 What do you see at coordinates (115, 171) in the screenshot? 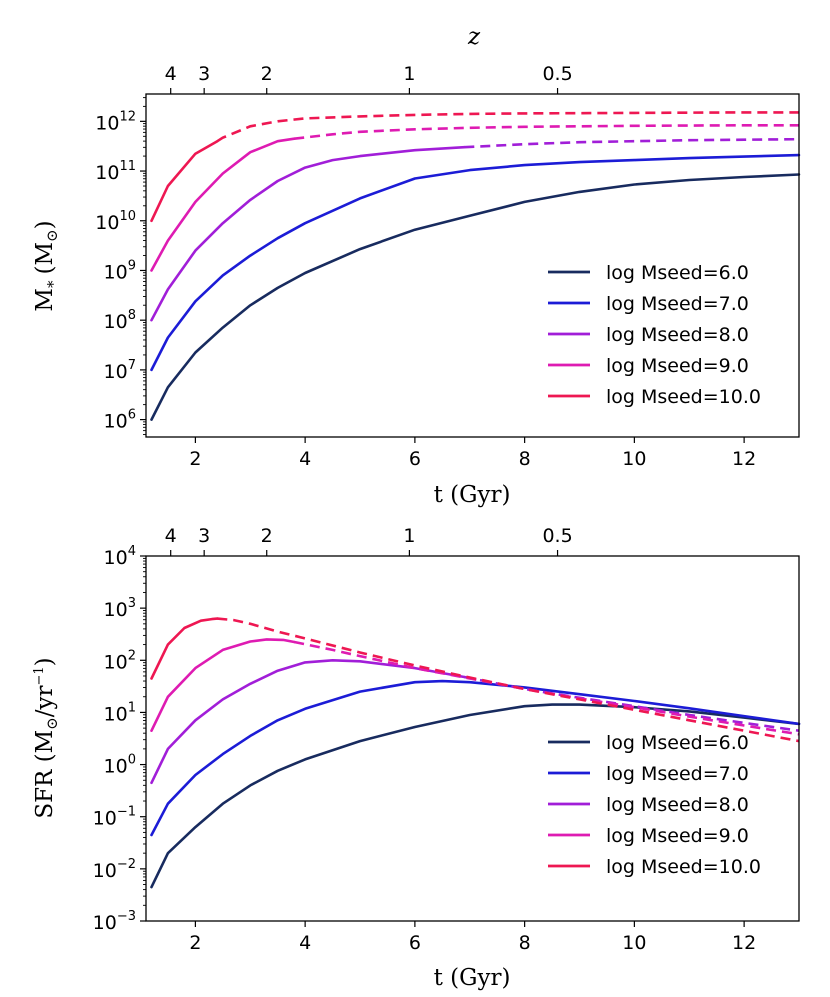
I see `y-tick-label: 10¹¹` at bounding box center [115, 171].